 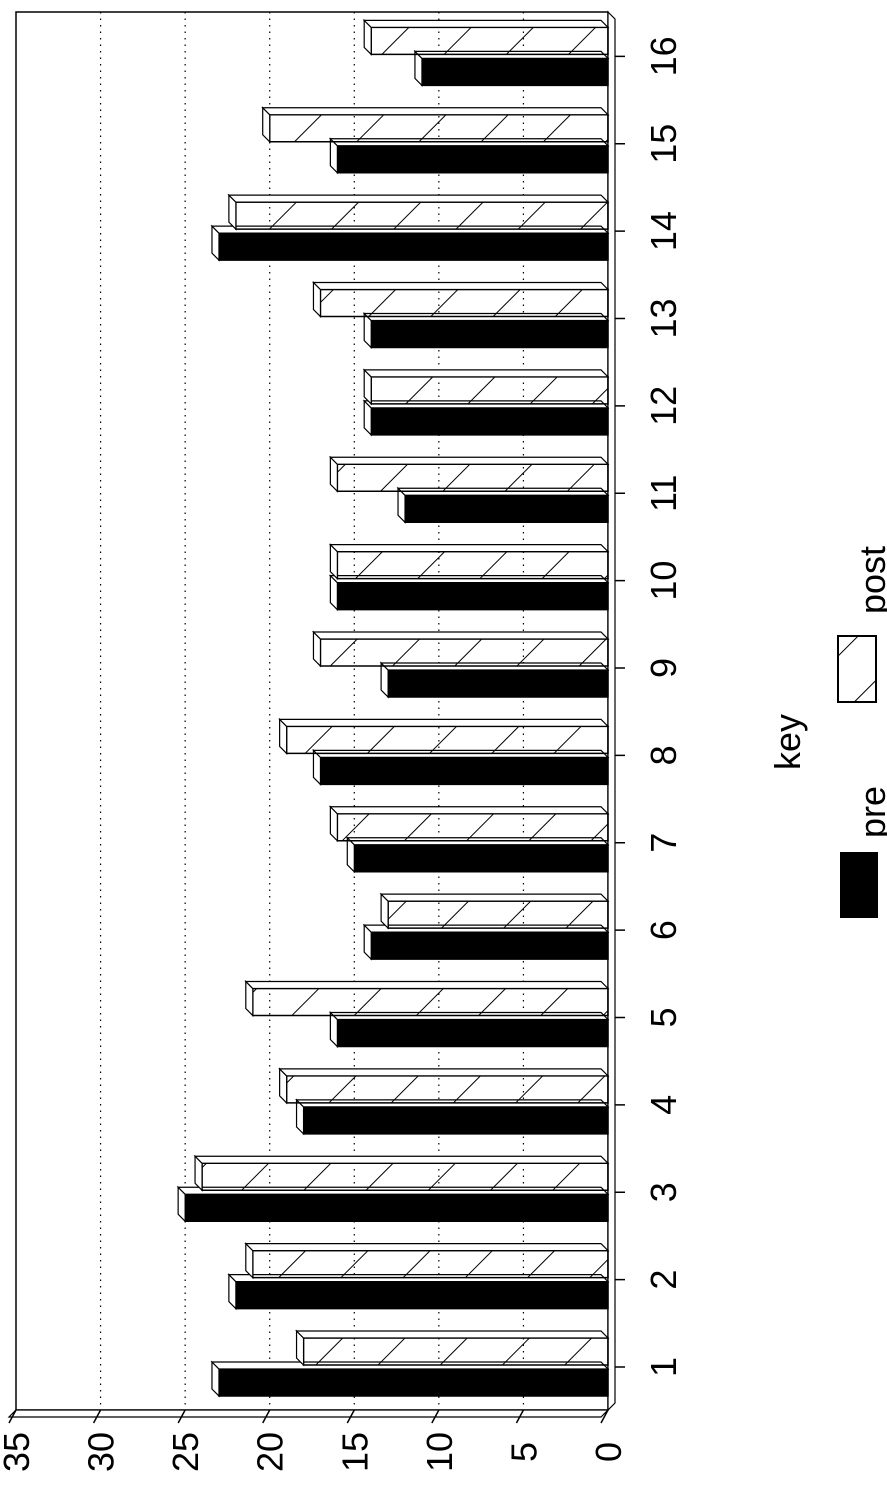 What do you see at coordinates (663, 1017) in the screenshot?
I see `category-label: 5` at bounding box center [663, 1017].